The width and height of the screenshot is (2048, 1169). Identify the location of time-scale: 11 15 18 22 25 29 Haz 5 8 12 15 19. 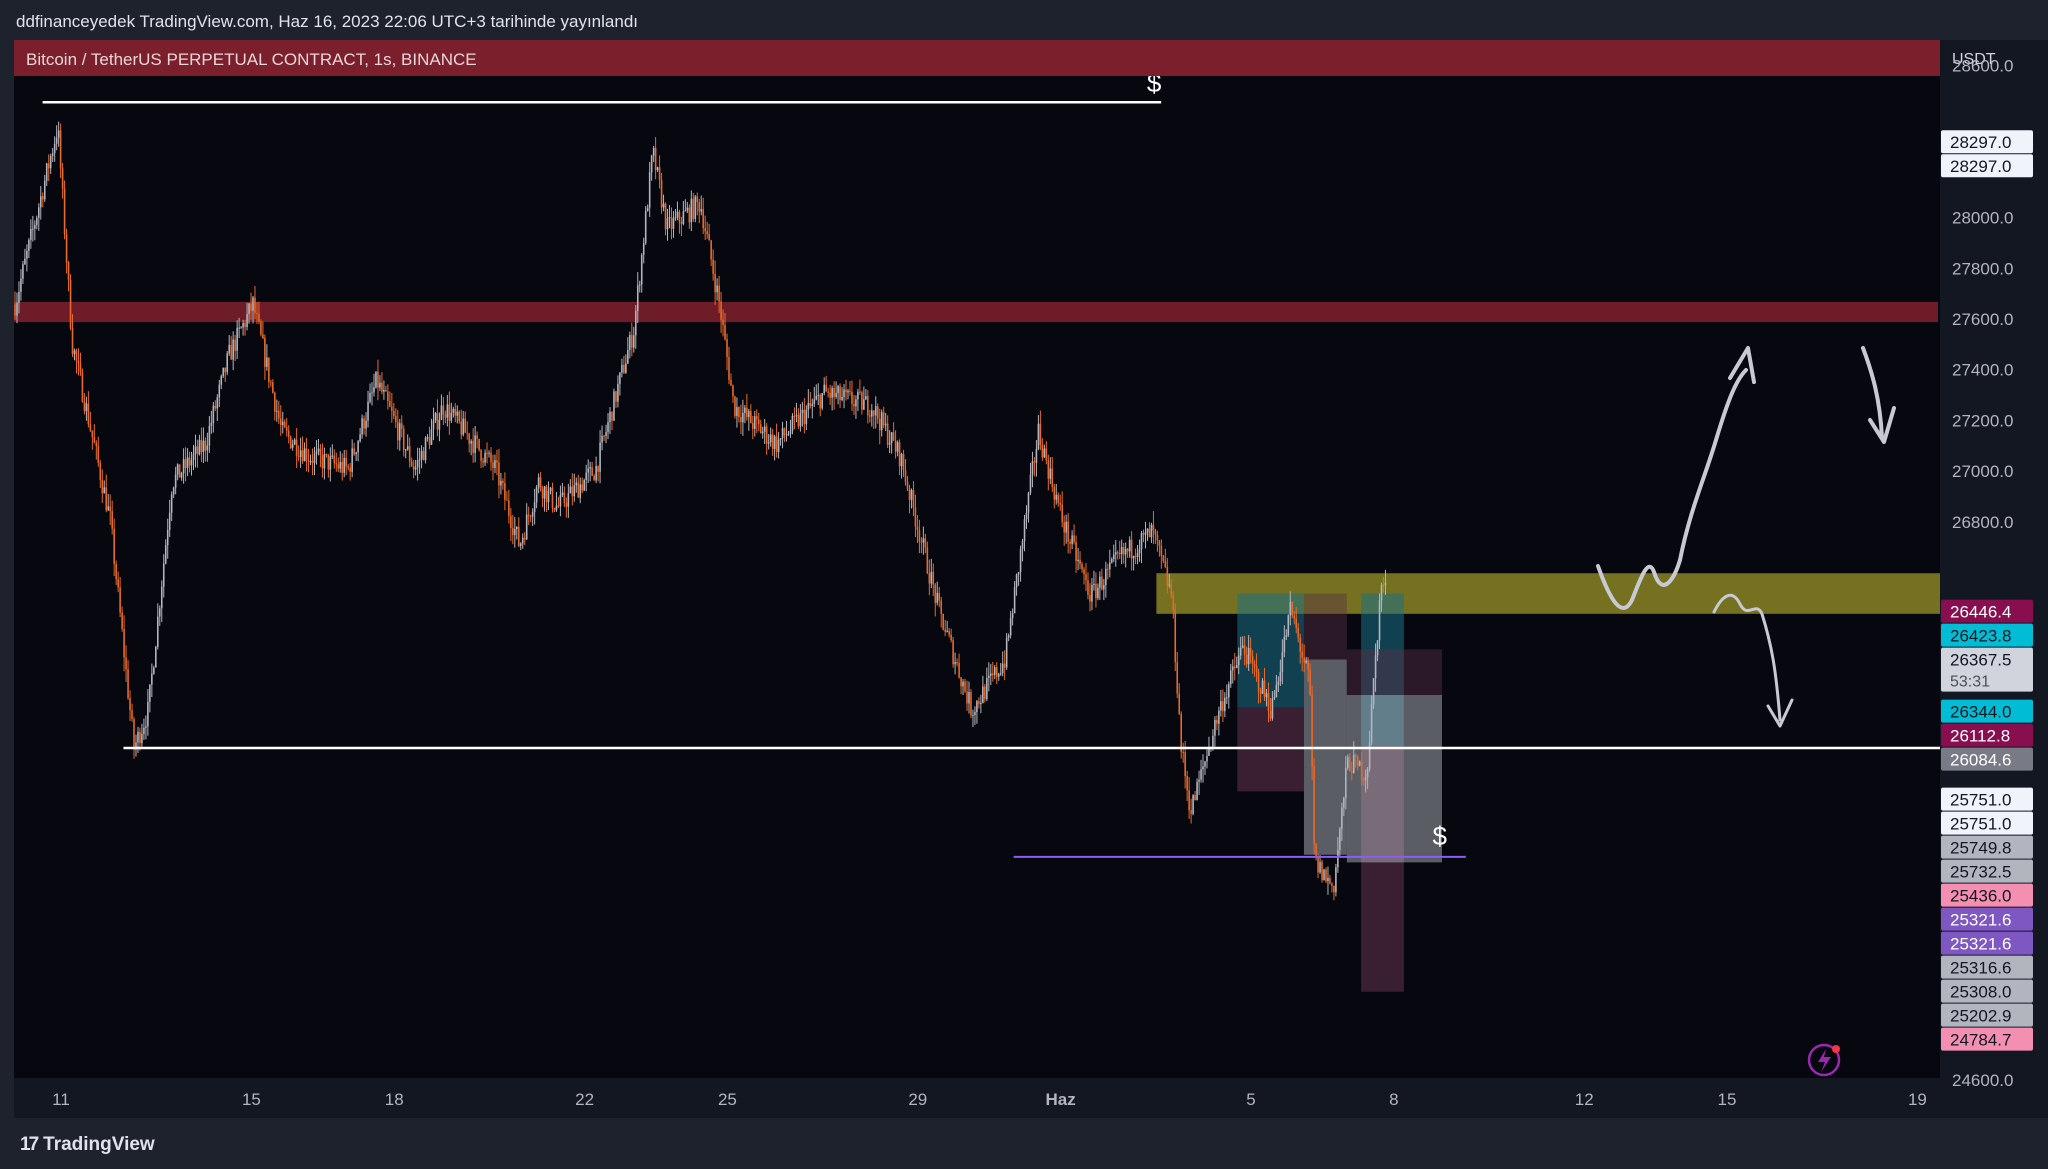
(977, 1098).